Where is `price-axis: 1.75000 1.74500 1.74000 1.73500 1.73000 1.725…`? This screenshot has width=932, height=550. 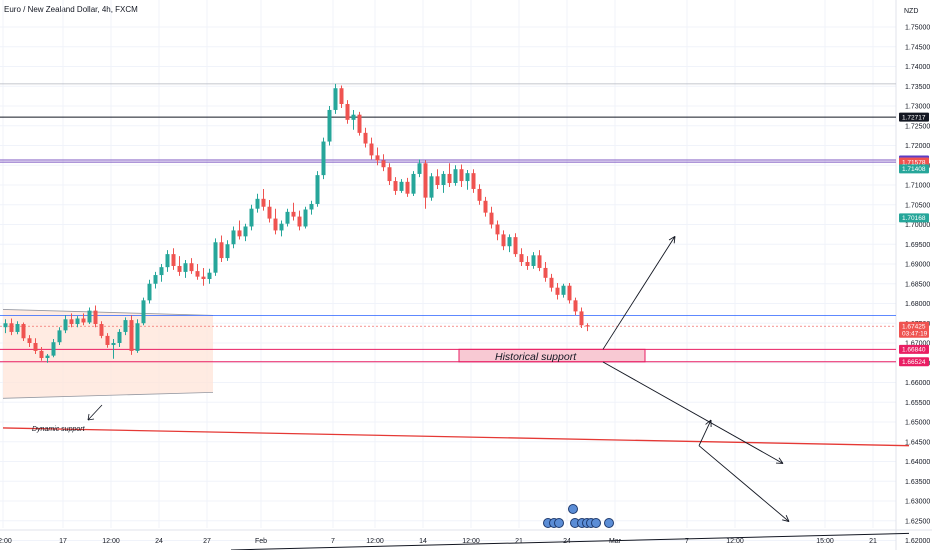 price-axis: 1.75000 1.74500 1.74000 1.73500 1.73000 1.725… is located at coordinates (917, 285).